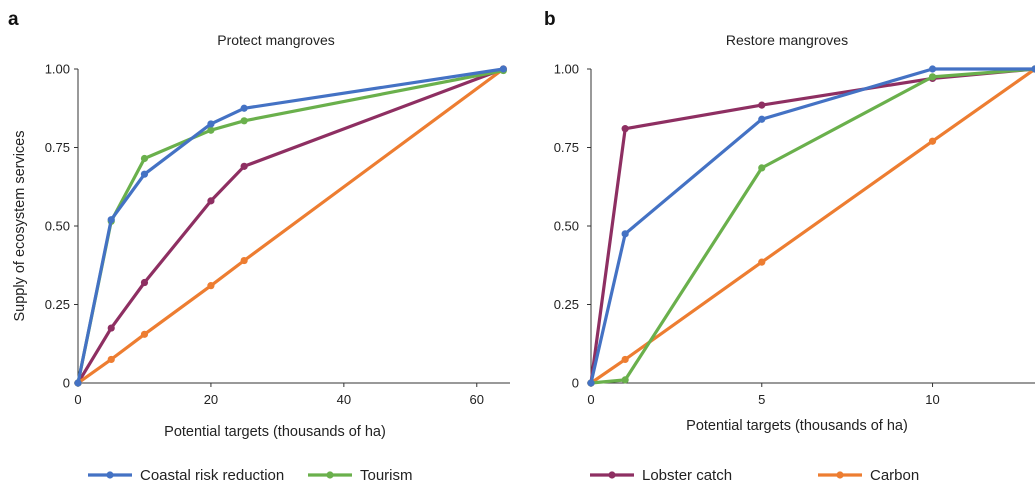  Describe the element at coordinates (276, 40) in the screenshot. I see `panel-title: Protect mangroves` at that location.